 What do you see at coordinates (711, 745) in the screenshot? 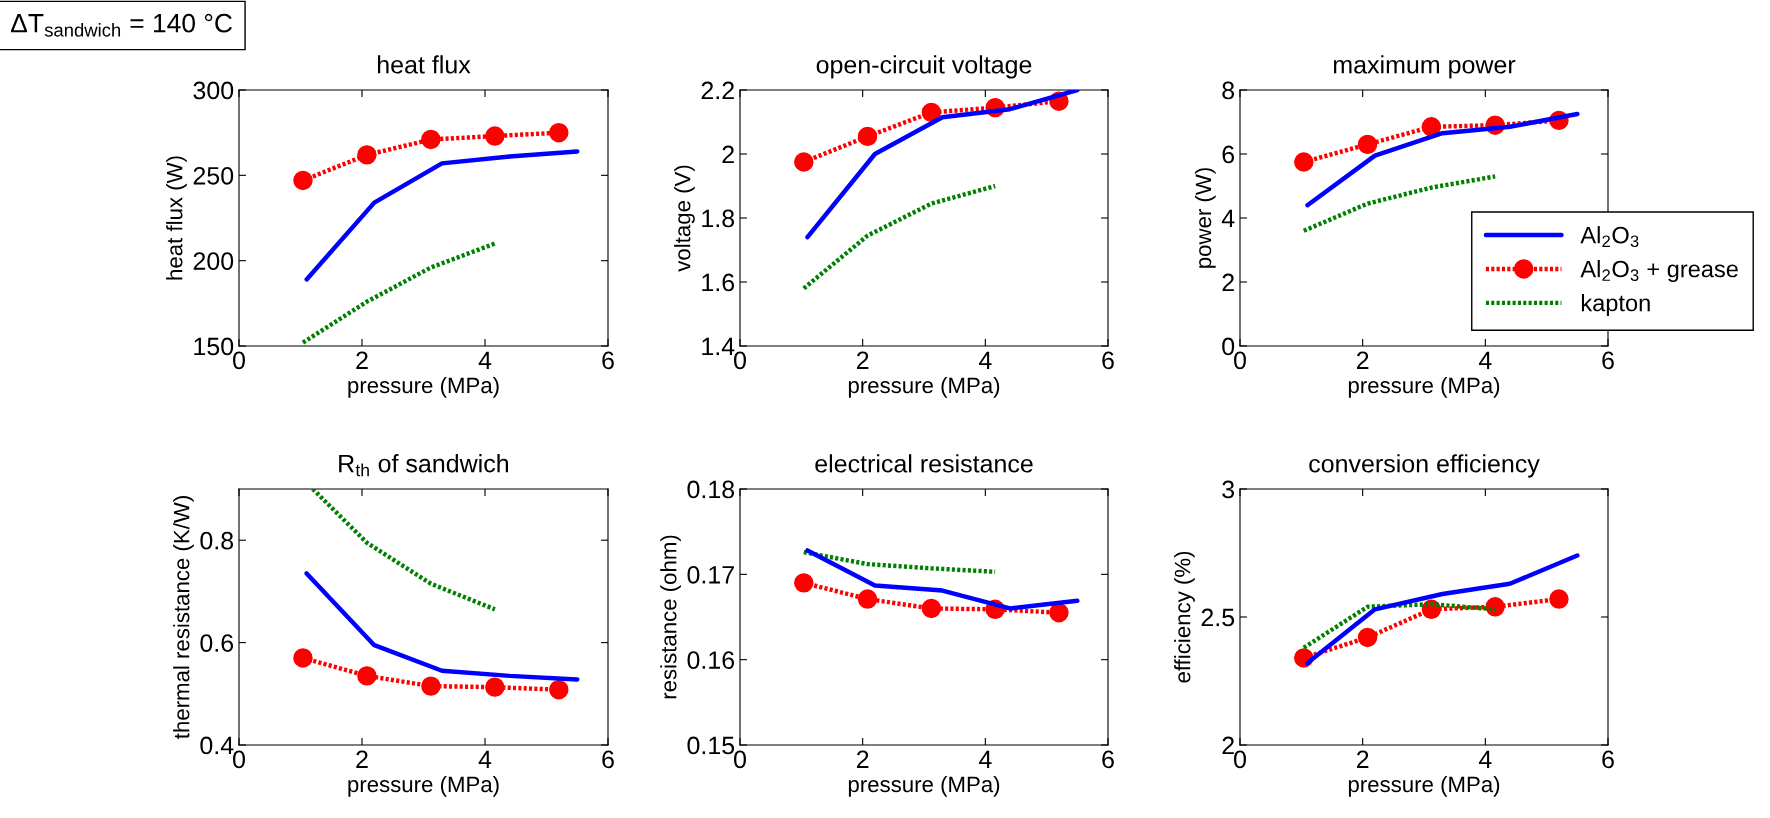
I see `y-tick-label: 0.15` at bounding box center [711, 745].